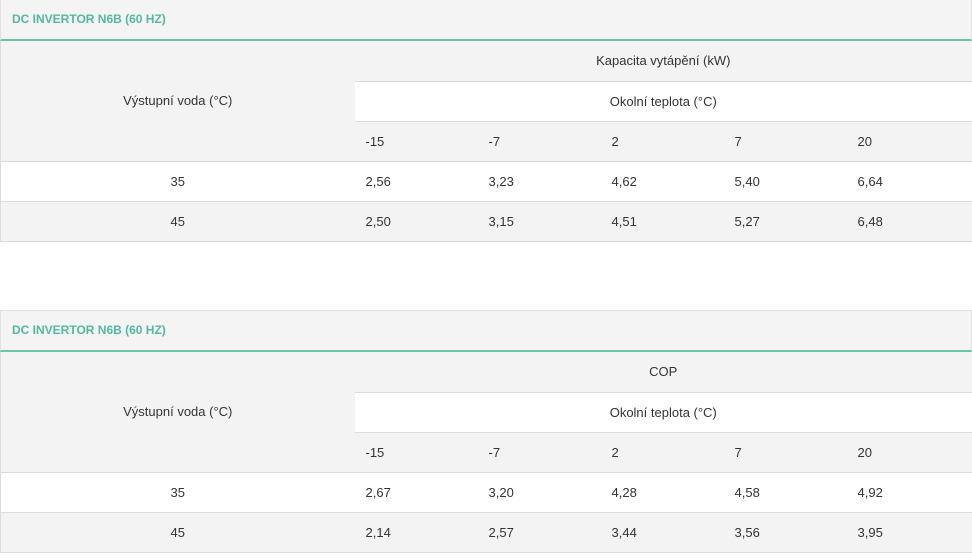 This screenshot has height=560, width=972. What do you see at coordinates (416, 532) in the screenshot?
I see `table-cell: 2,14` at bounding box center [416, 532].